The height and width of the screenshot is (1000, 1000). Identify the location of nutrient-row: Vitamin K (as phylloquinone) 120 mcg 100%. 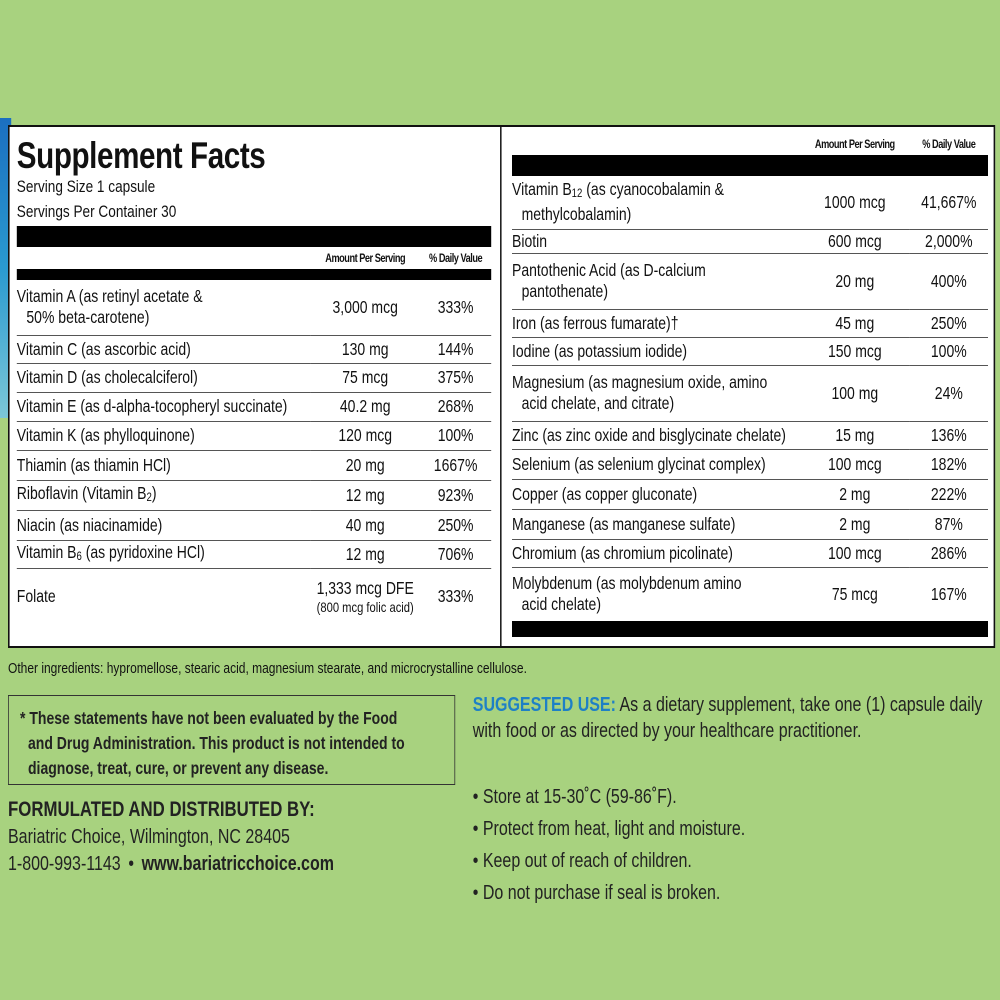
(254, 436).